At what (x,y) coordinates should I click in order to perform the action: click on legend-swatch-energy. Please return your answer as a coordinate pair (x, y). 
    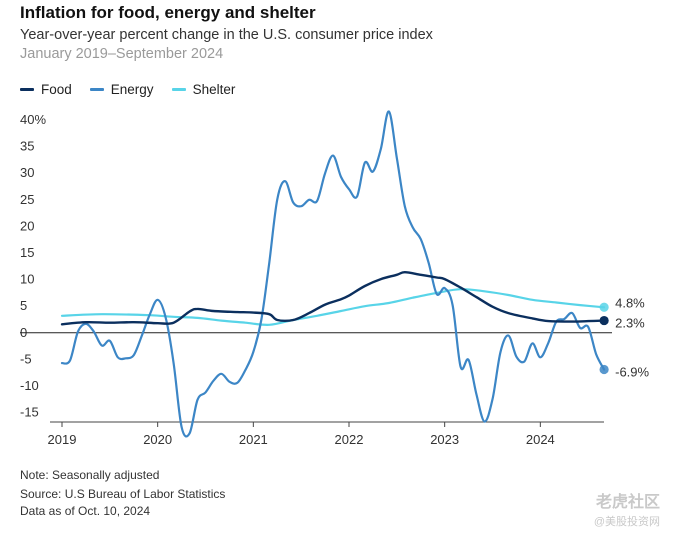
    Looking at the image, I should click on (96, 89).